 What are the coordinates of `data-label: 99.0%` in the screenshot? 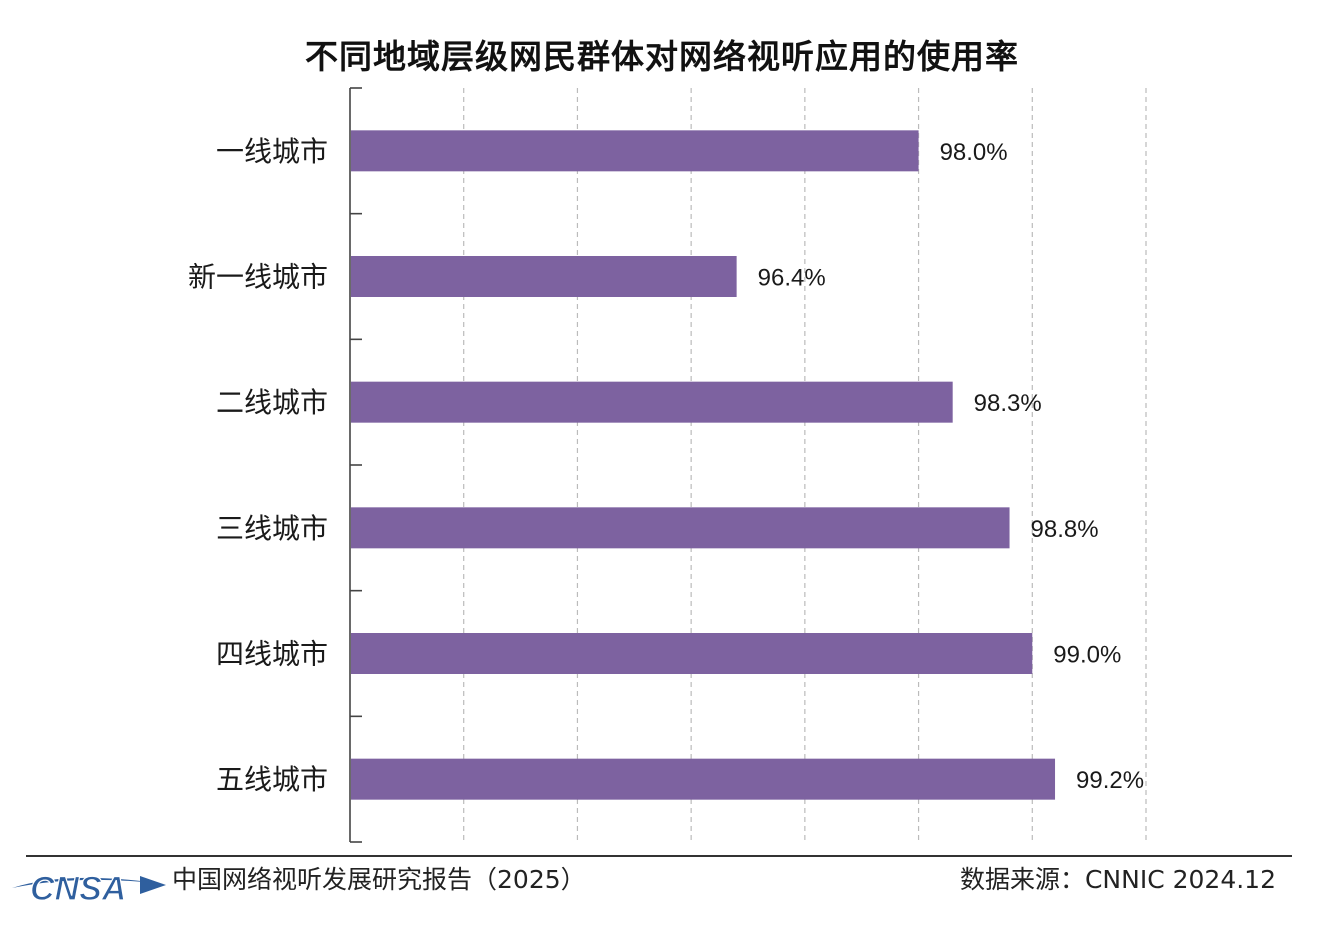 It's located at (1087, 655).